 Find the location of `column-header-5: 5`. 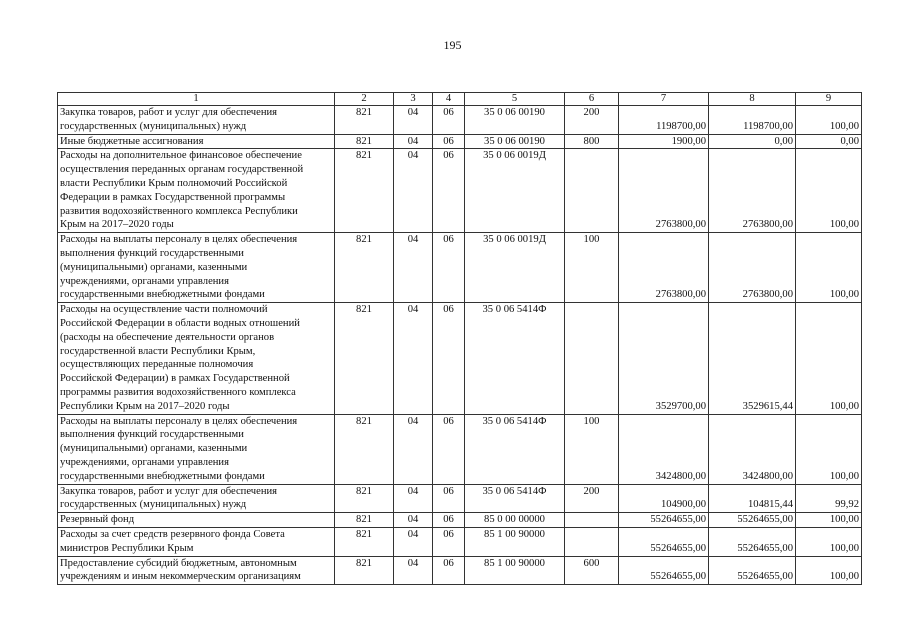

column-header-5: 5 is located at coordinates (514, 99).